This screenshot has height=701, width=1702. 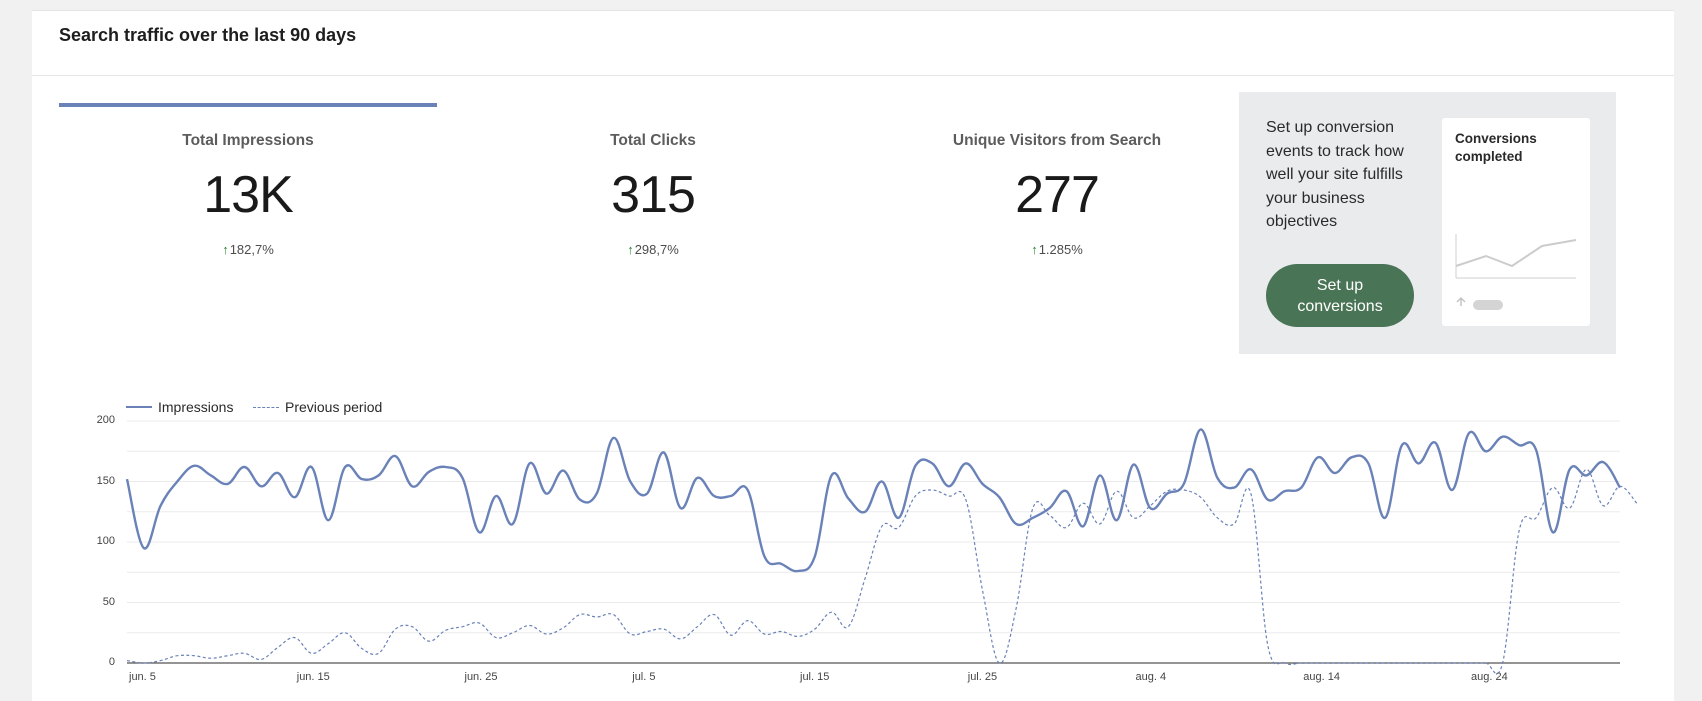 I want to click on legend-label: Previous period, so click(x=334, y=407).